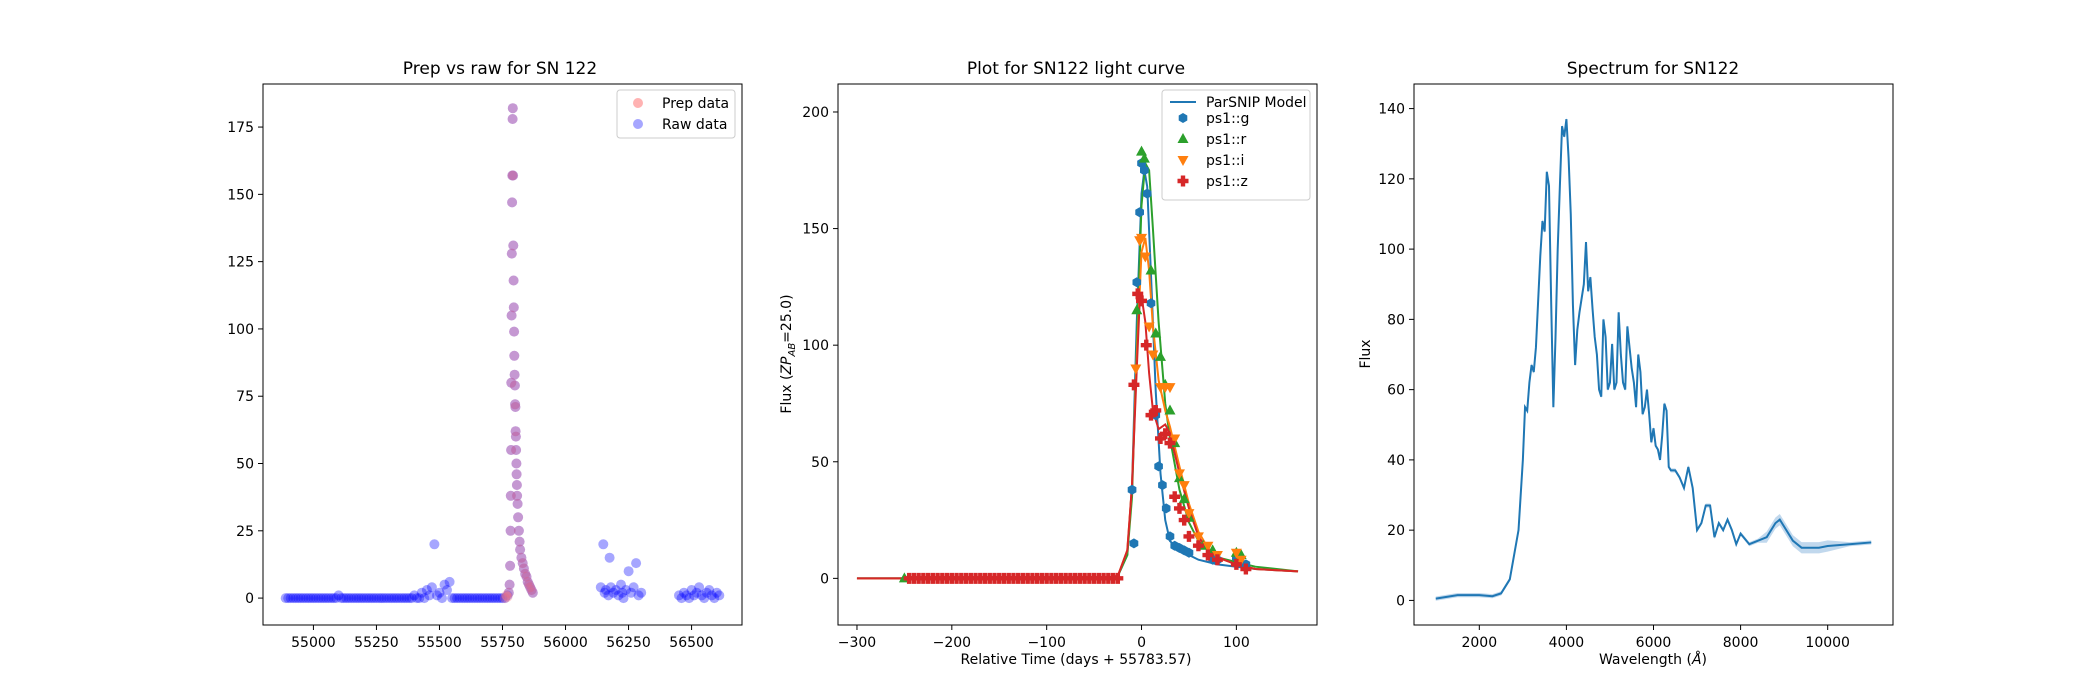 This screenshot has width=2100, height=700. What do you see at coordinates (1236, 643) in the screenshot?
I see `x-tick-label: 100` at bounding box center [1236, 643].